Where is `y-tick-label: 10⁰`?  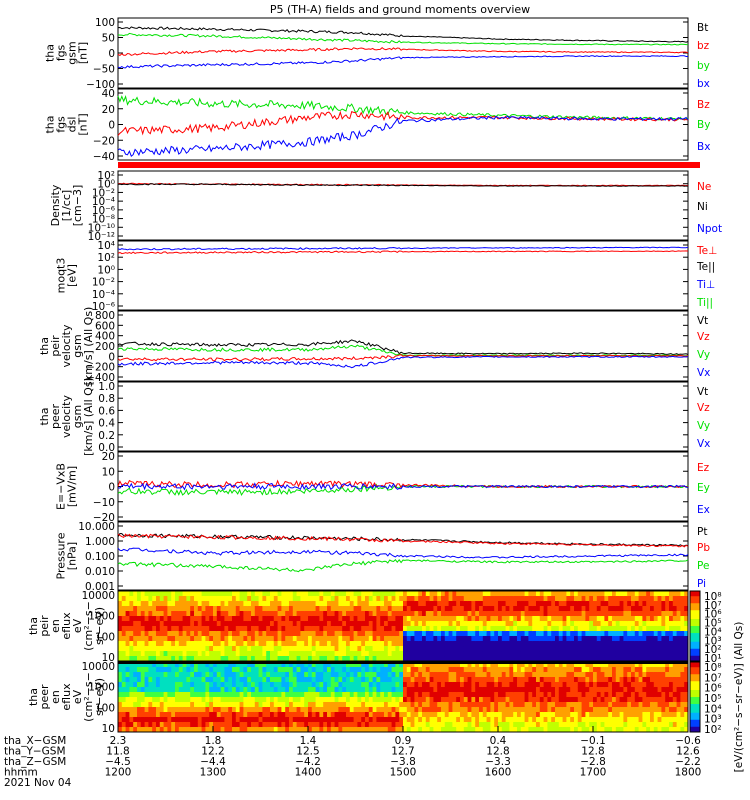
y-tick-label: 10⁰ is located at coordinates (106, 185).